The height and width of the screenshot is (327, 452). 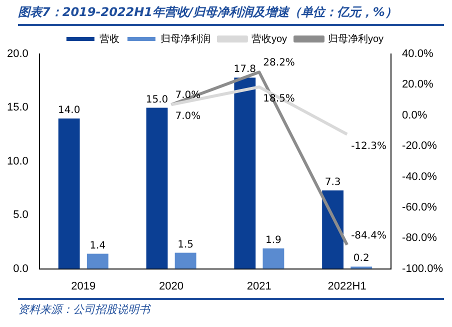 What do you see at coordinates (361, 258) in the screenshot?
I see `data-label: 0.2` at bounding box center [361, 258].